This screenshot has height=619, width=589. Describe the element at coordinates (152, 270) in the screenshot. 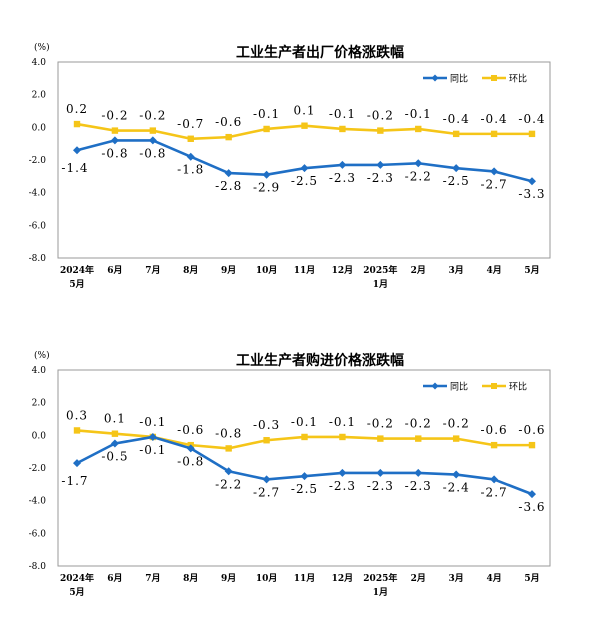

I see `chart1-x-tick-label: 7月` at that location.